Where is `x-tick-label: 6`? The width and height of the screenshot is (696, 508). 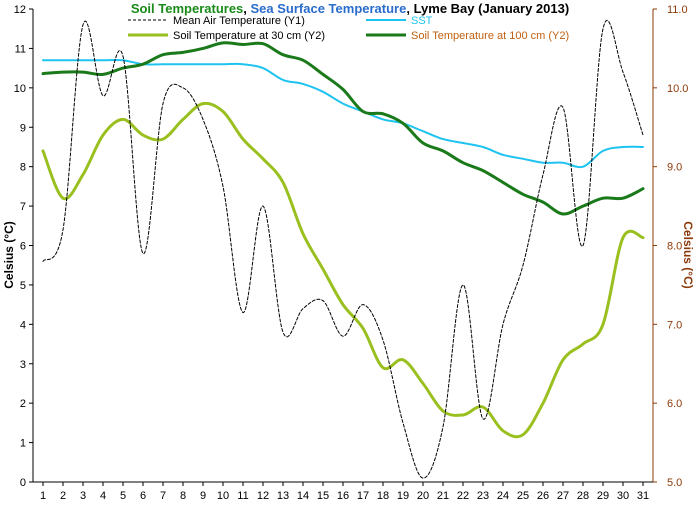
x-tick-label: 6 is located at coordinates (143, 496).